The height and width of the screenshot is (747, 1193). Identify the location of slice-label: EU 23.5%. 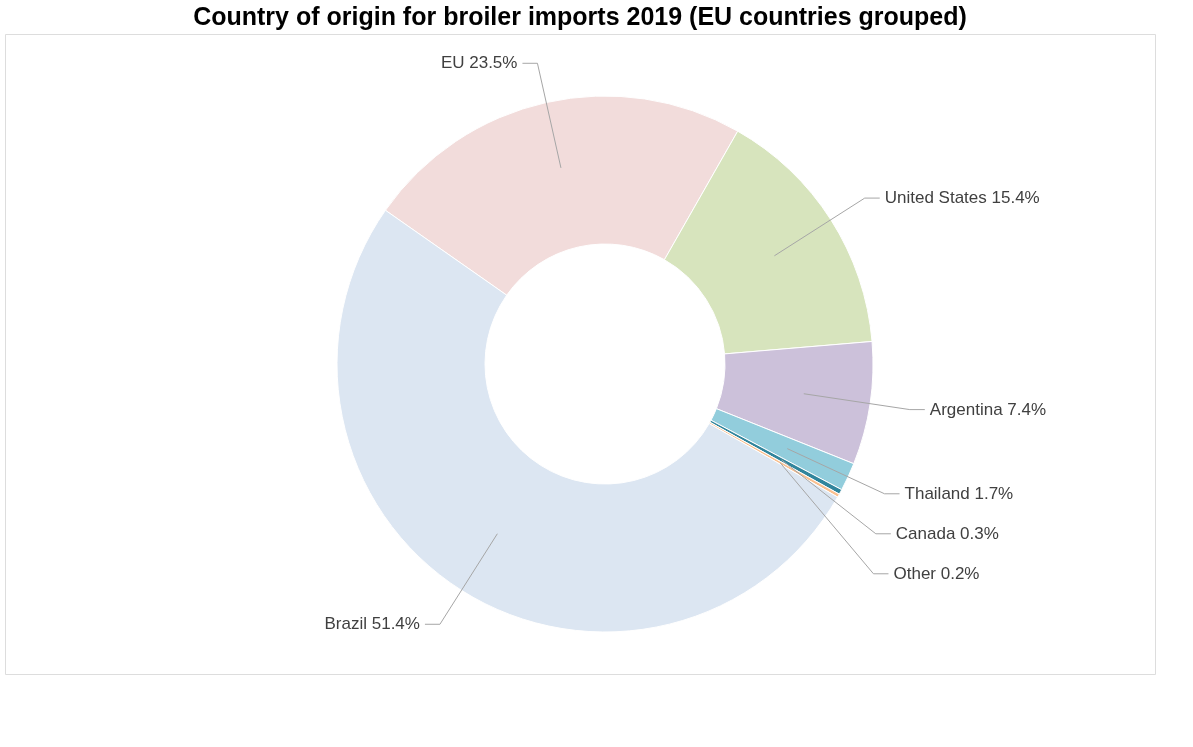
(479, 63).